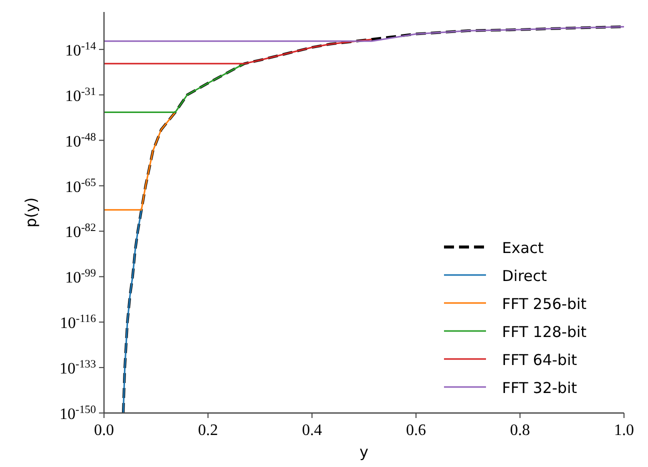  I want to click on legend-label: FFT 32-bit, so click(540, 388).